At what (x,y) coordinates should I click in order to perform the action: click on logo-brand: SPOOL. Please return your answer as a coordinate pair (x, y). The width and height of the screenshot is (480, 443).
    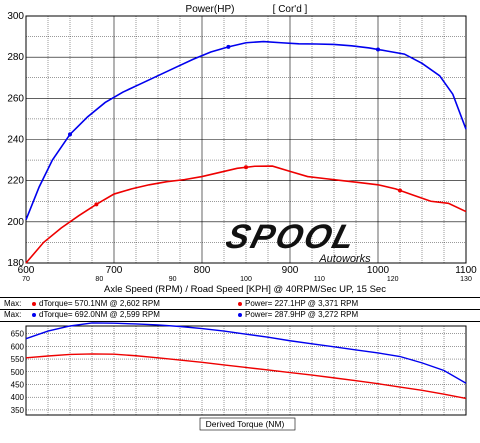
    Looking at the image, I should click on (291, 237).